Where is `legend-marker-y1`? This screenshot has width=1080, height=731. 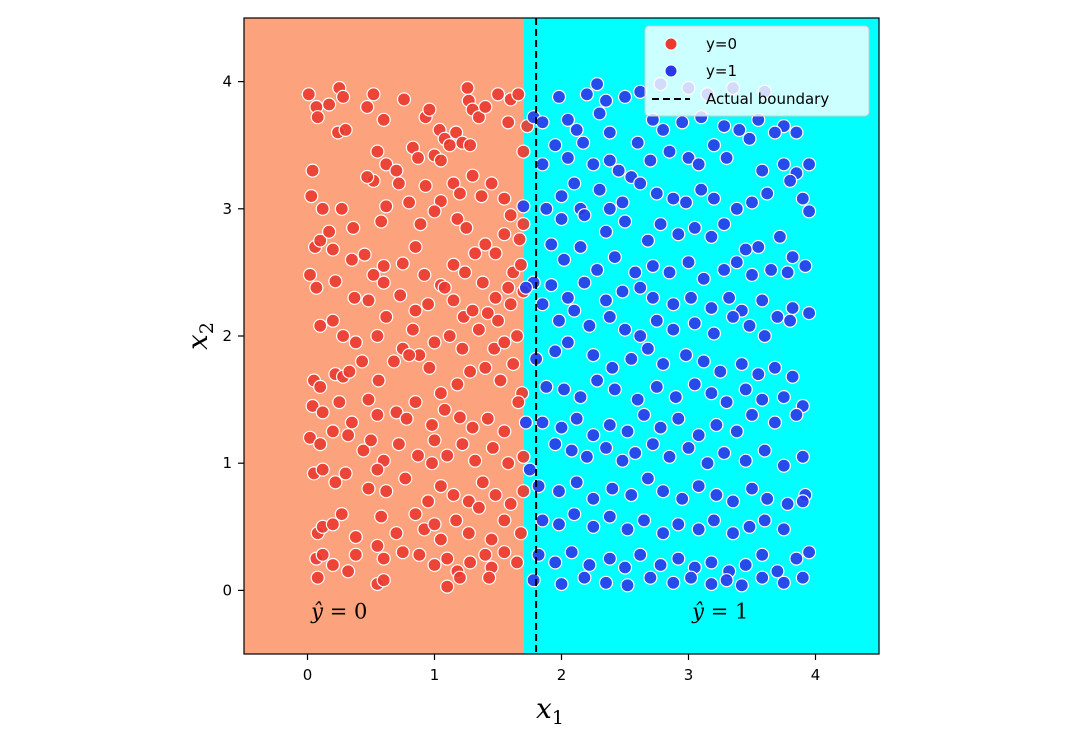 legend-marker-y1 is located at coordinates (671, 71).